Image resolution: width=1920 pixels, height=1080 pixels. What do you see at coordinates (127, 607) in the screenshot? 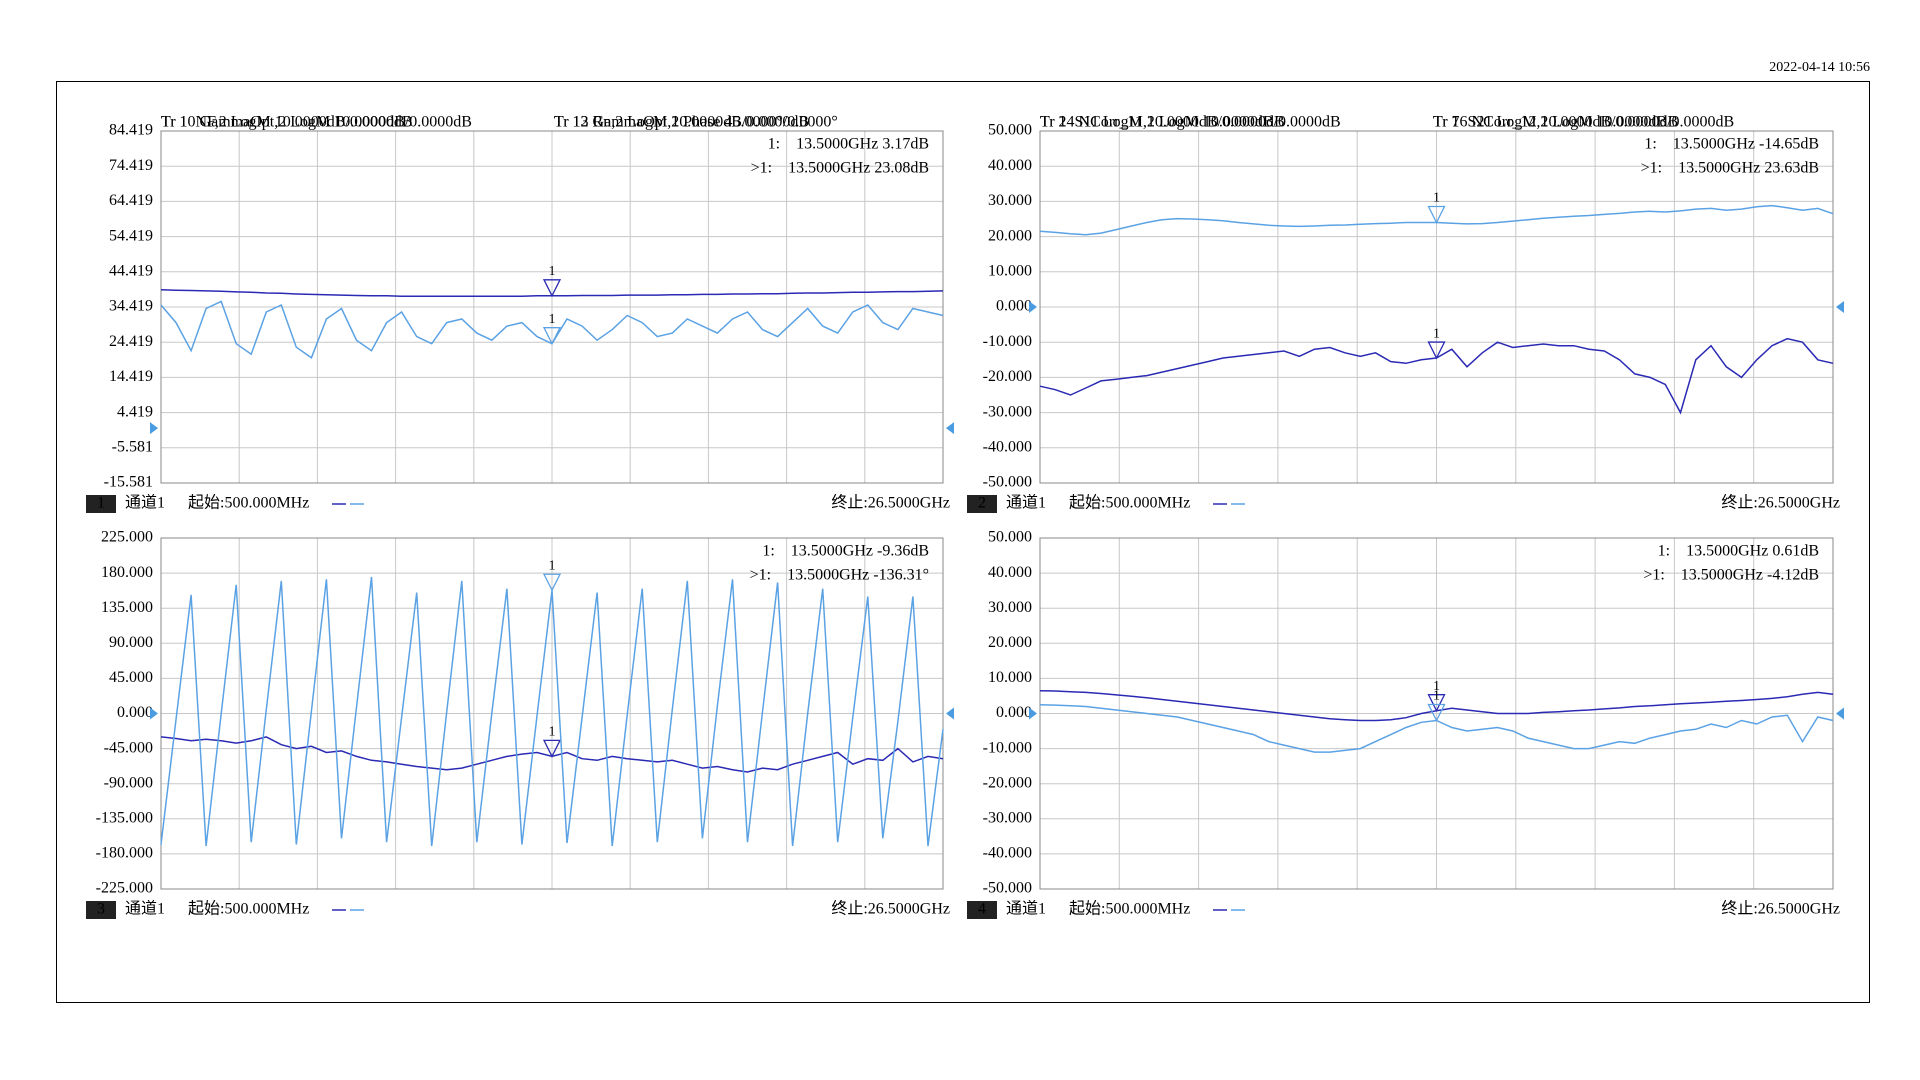
I see `y-tick-label: 135.000` at bounding box center [127, 607].